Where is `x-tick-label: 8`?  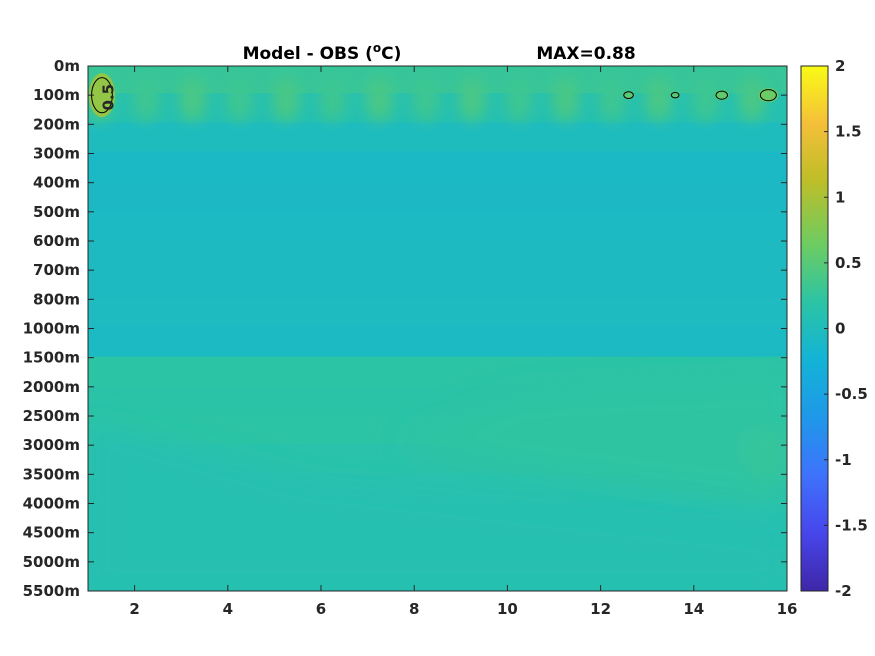
x-tick-label: 8 is located at coordinates (414, 609).